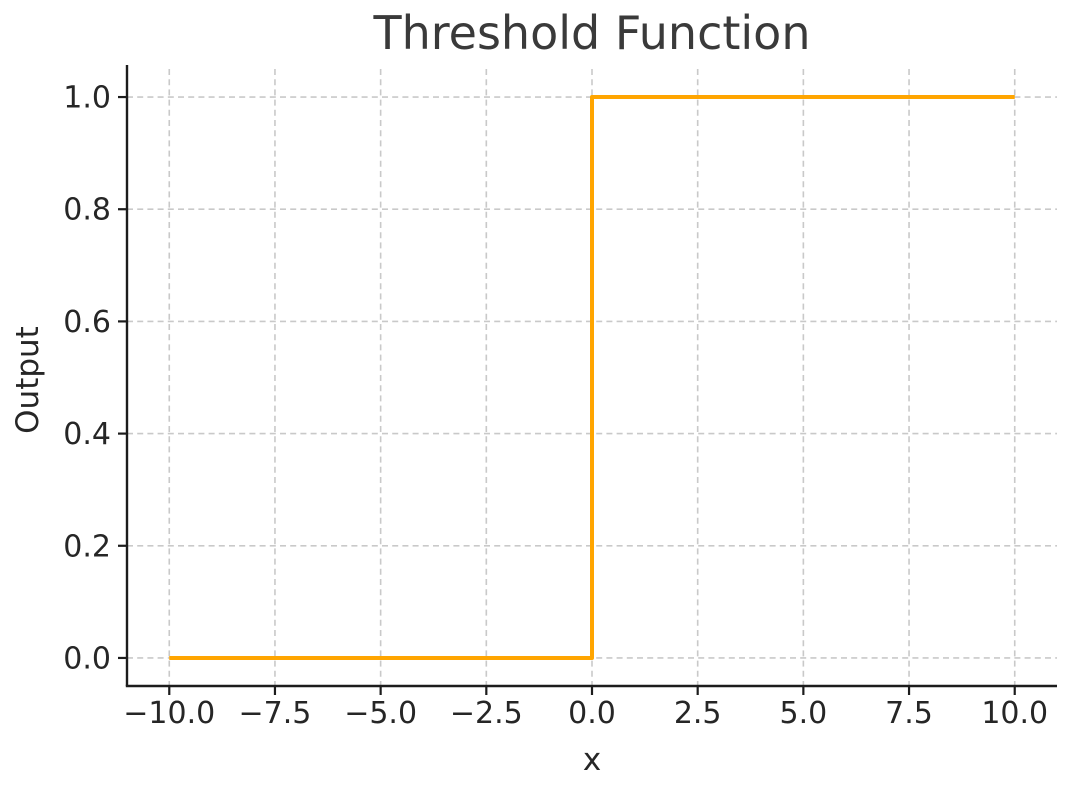 The width and height of the screenshot is (1077, 793). Describe the element at coordinates (804, 713) in the screenshot. I see `x-tick-label: 5.0` at that location.